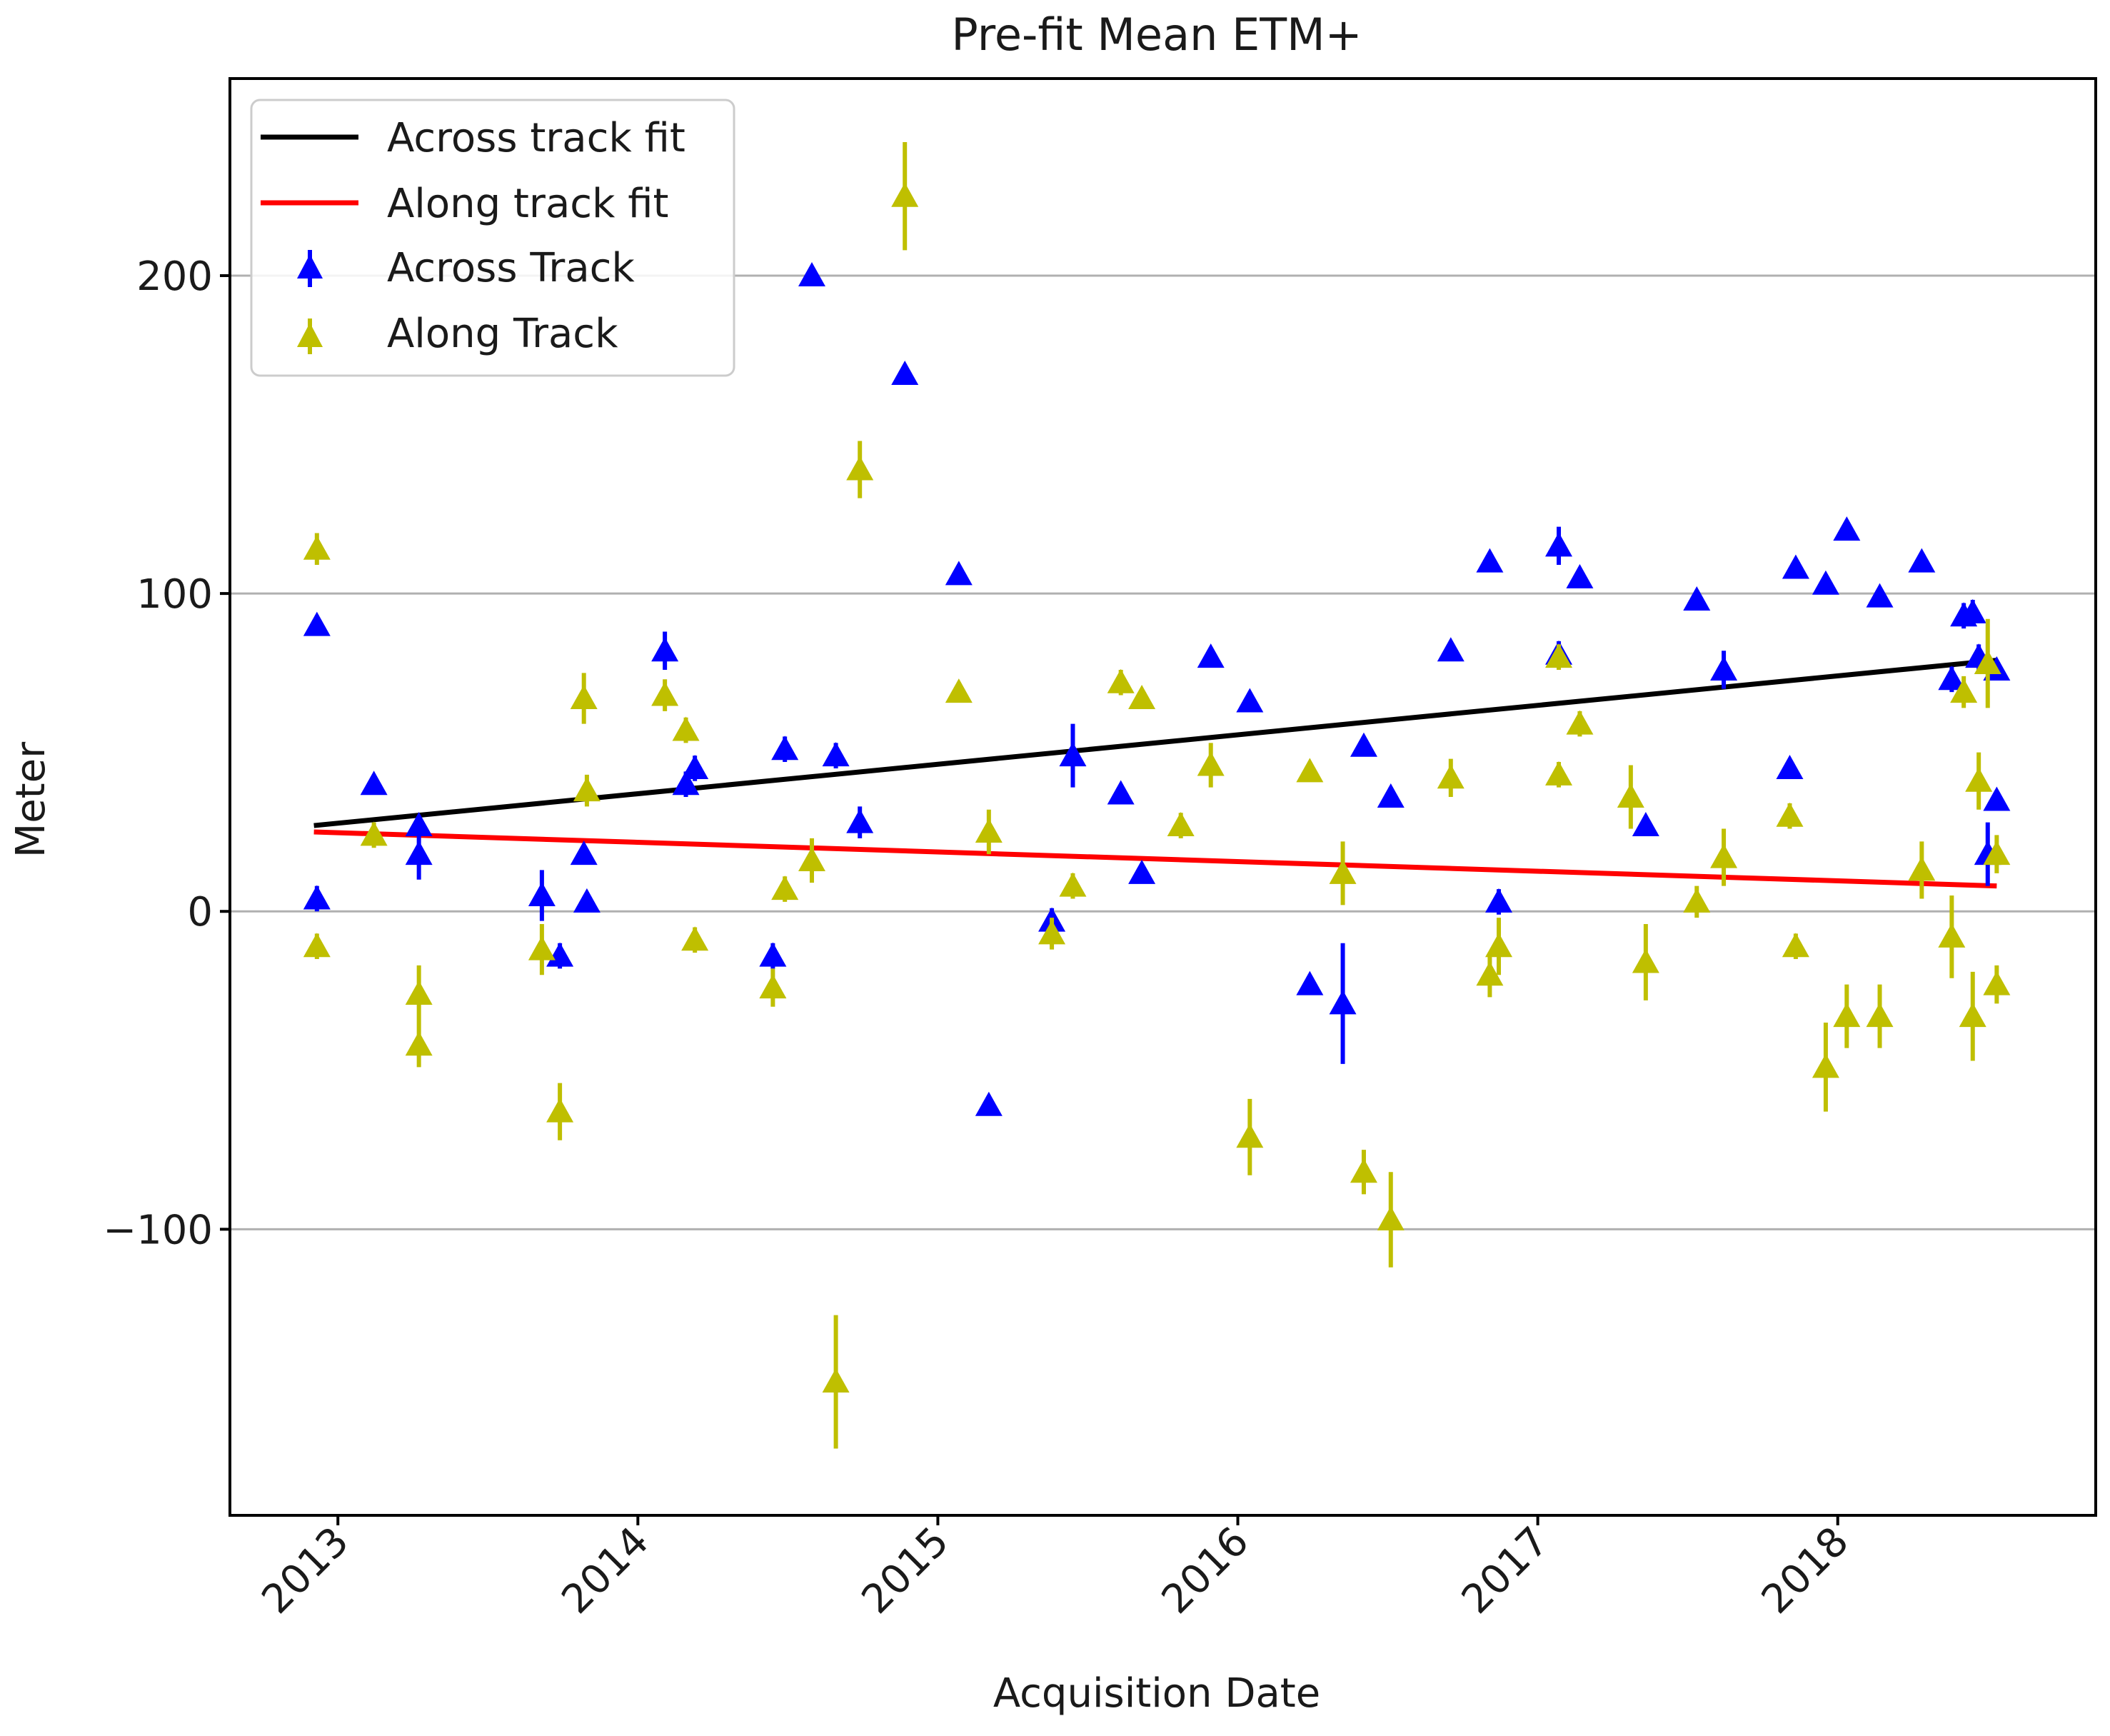 The image size is (2110, 1736). What do you see at coordinates (536, 138) in the screenshot?
I see `legend-label-across-fit: Across track fit` at bounding box center [536, 138].